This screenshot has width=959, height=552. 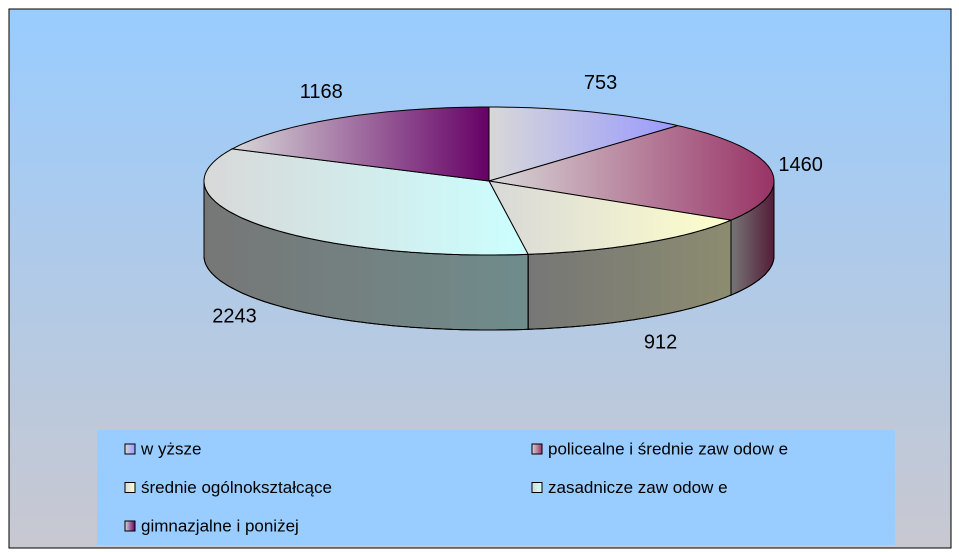 I want to click on legend-label: gimnazjalne i poniżej, so click(x=220, y=525).